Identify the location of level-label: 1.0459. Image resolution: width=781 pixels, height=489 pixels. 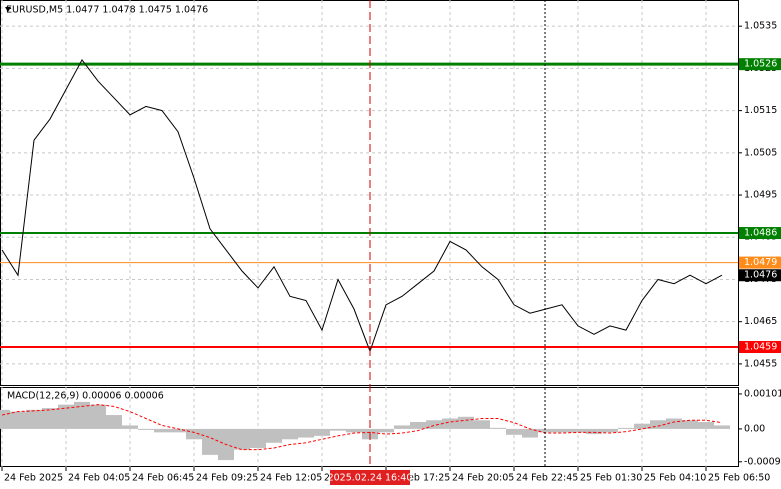
(760, 347).